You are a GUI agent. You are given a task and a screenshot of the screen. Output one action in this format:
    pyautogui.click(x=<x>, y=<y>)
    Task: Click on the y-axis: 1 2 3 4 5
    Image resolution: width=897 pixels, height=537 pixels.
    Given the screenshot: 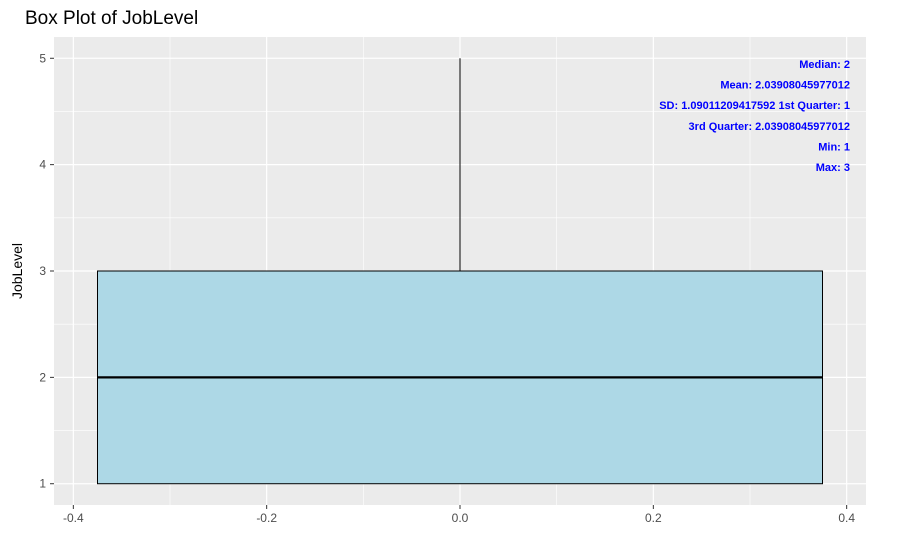 What is the action you would take?
    pyautogui.click(x=46, y=271)
    